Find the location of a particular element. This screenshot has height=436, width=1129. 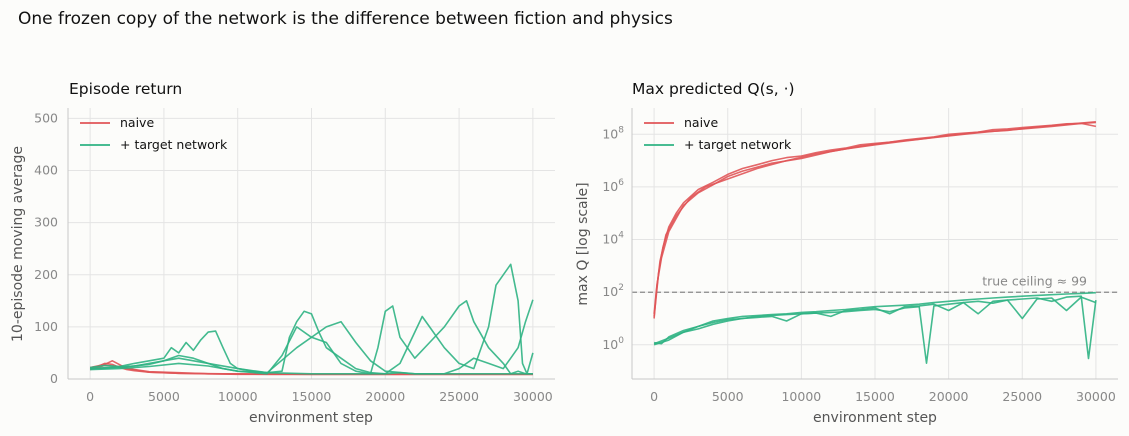

x-axis-label-right: environment step is located at coordinates (875, 418).